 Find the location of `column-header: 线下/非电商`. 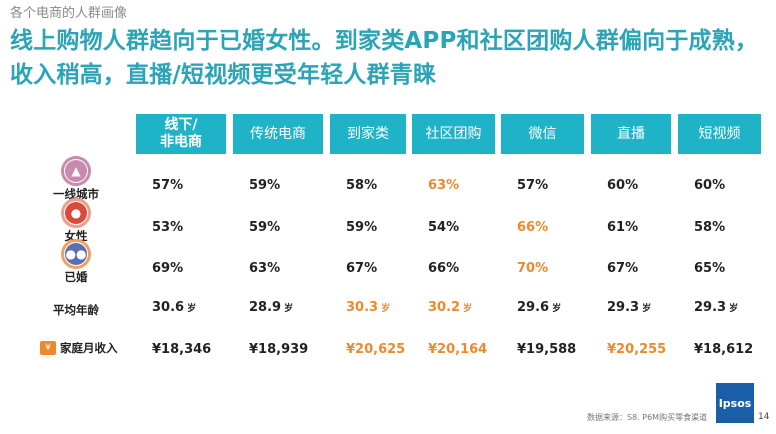

column-header: 线下/非电商 is located at coordinates (181, 134).